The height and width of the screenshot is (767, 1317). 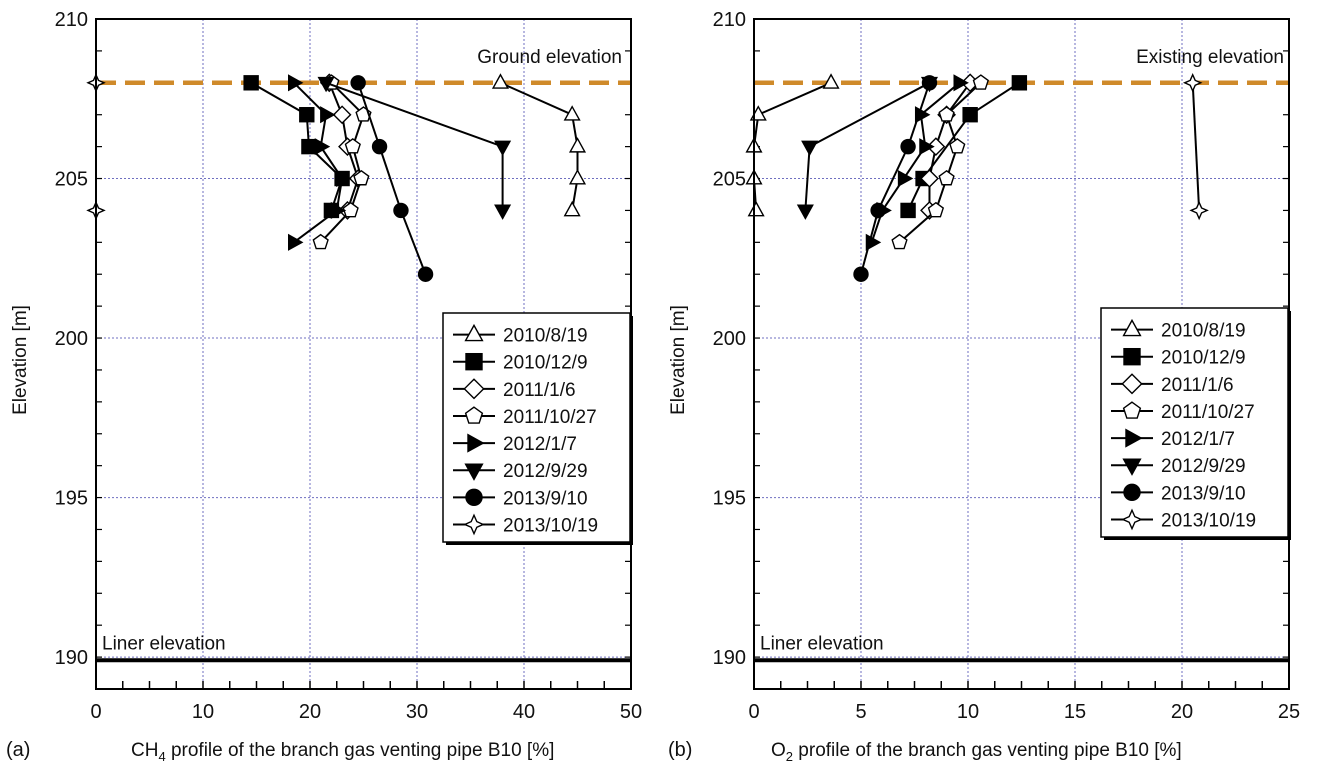 What do you see at coordinates (71, 658) in the screenshot?
I see `y-tick-label: 190` at bounding box center [71, 658].